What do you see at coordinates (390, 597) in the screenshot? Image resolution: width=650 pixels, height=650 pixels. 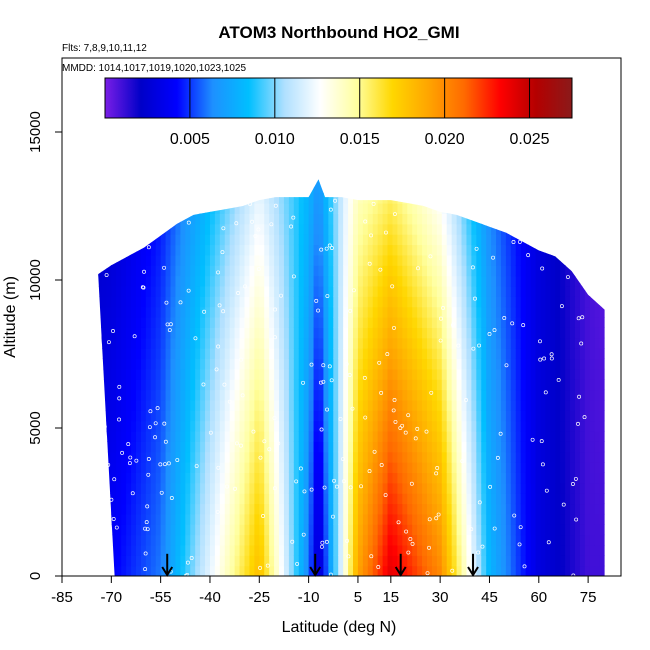 I see `x-tick-label: 15` at bounding box center [390, 597].